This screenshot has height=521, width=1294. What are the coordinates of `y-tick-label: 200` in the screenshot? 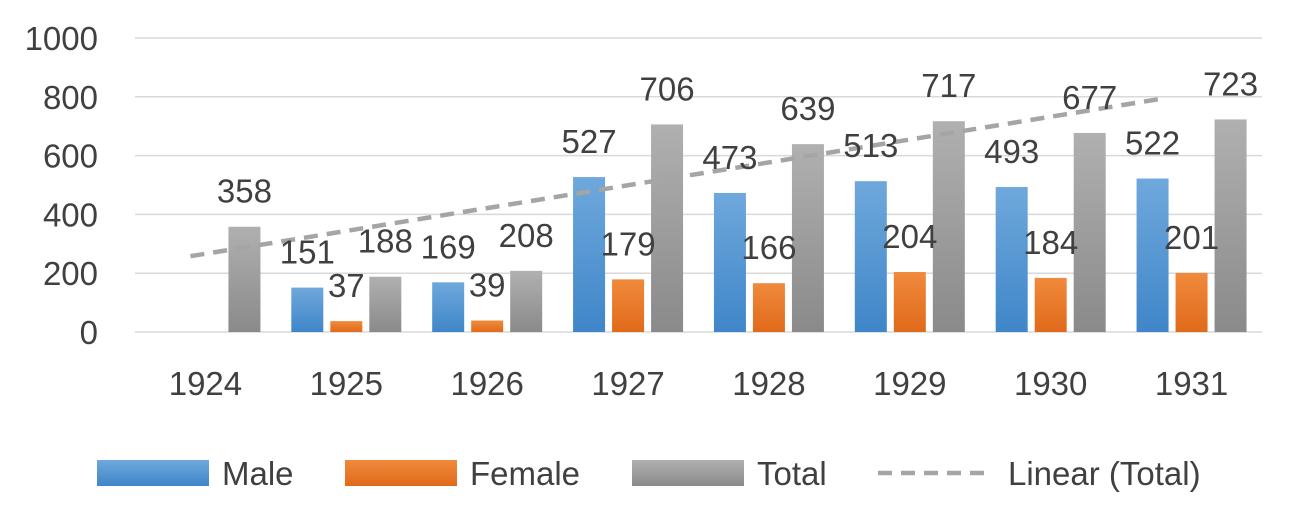 It's located at (70, 273).